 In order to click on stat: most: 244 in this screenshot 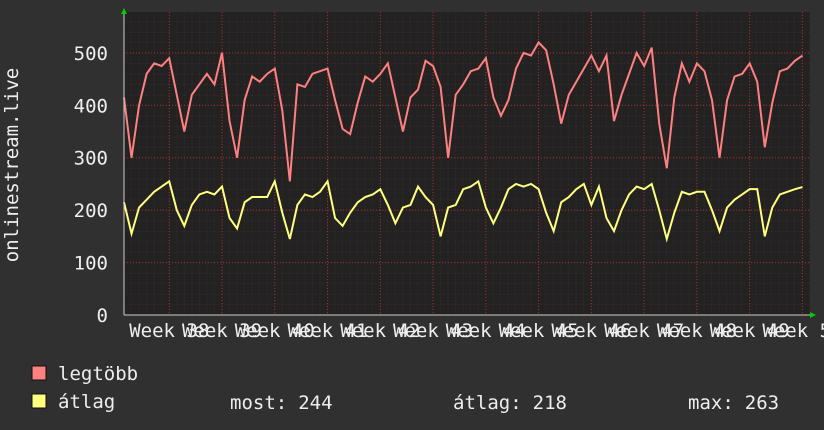, I will do `click(281, 403)`.